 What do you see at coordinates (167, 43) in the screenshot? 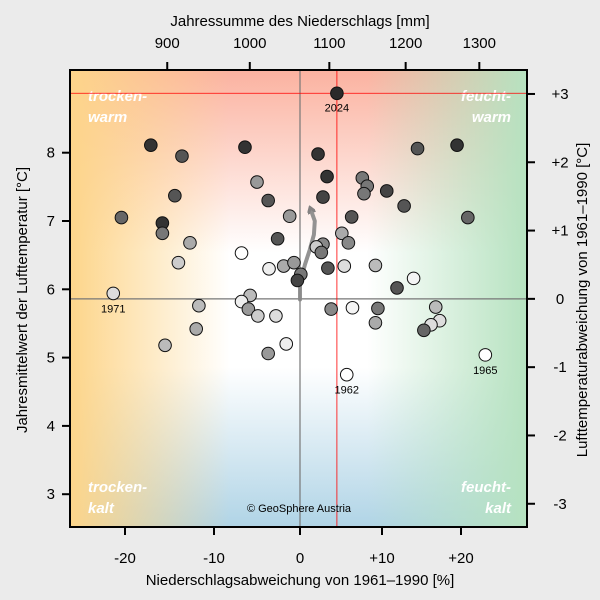
I see `x2-tick-label: 900` at bounding box center [167, 43].